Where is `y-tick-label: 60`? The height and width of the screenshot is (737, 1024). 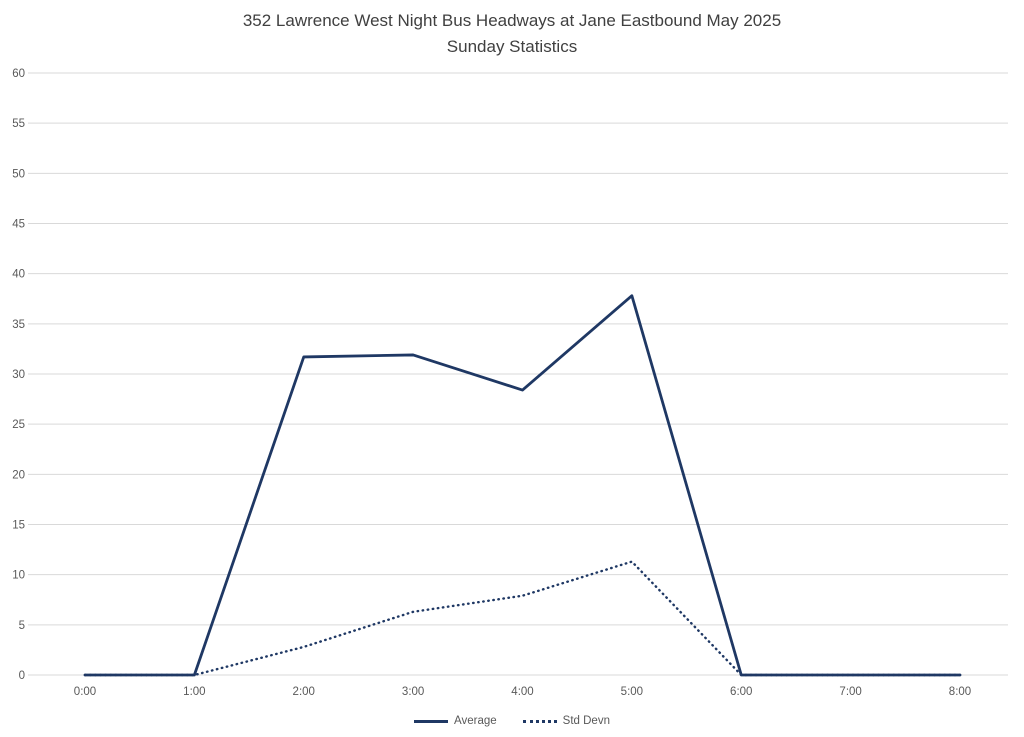
y-tick-label: 60 is located at coordinates (18, 74).